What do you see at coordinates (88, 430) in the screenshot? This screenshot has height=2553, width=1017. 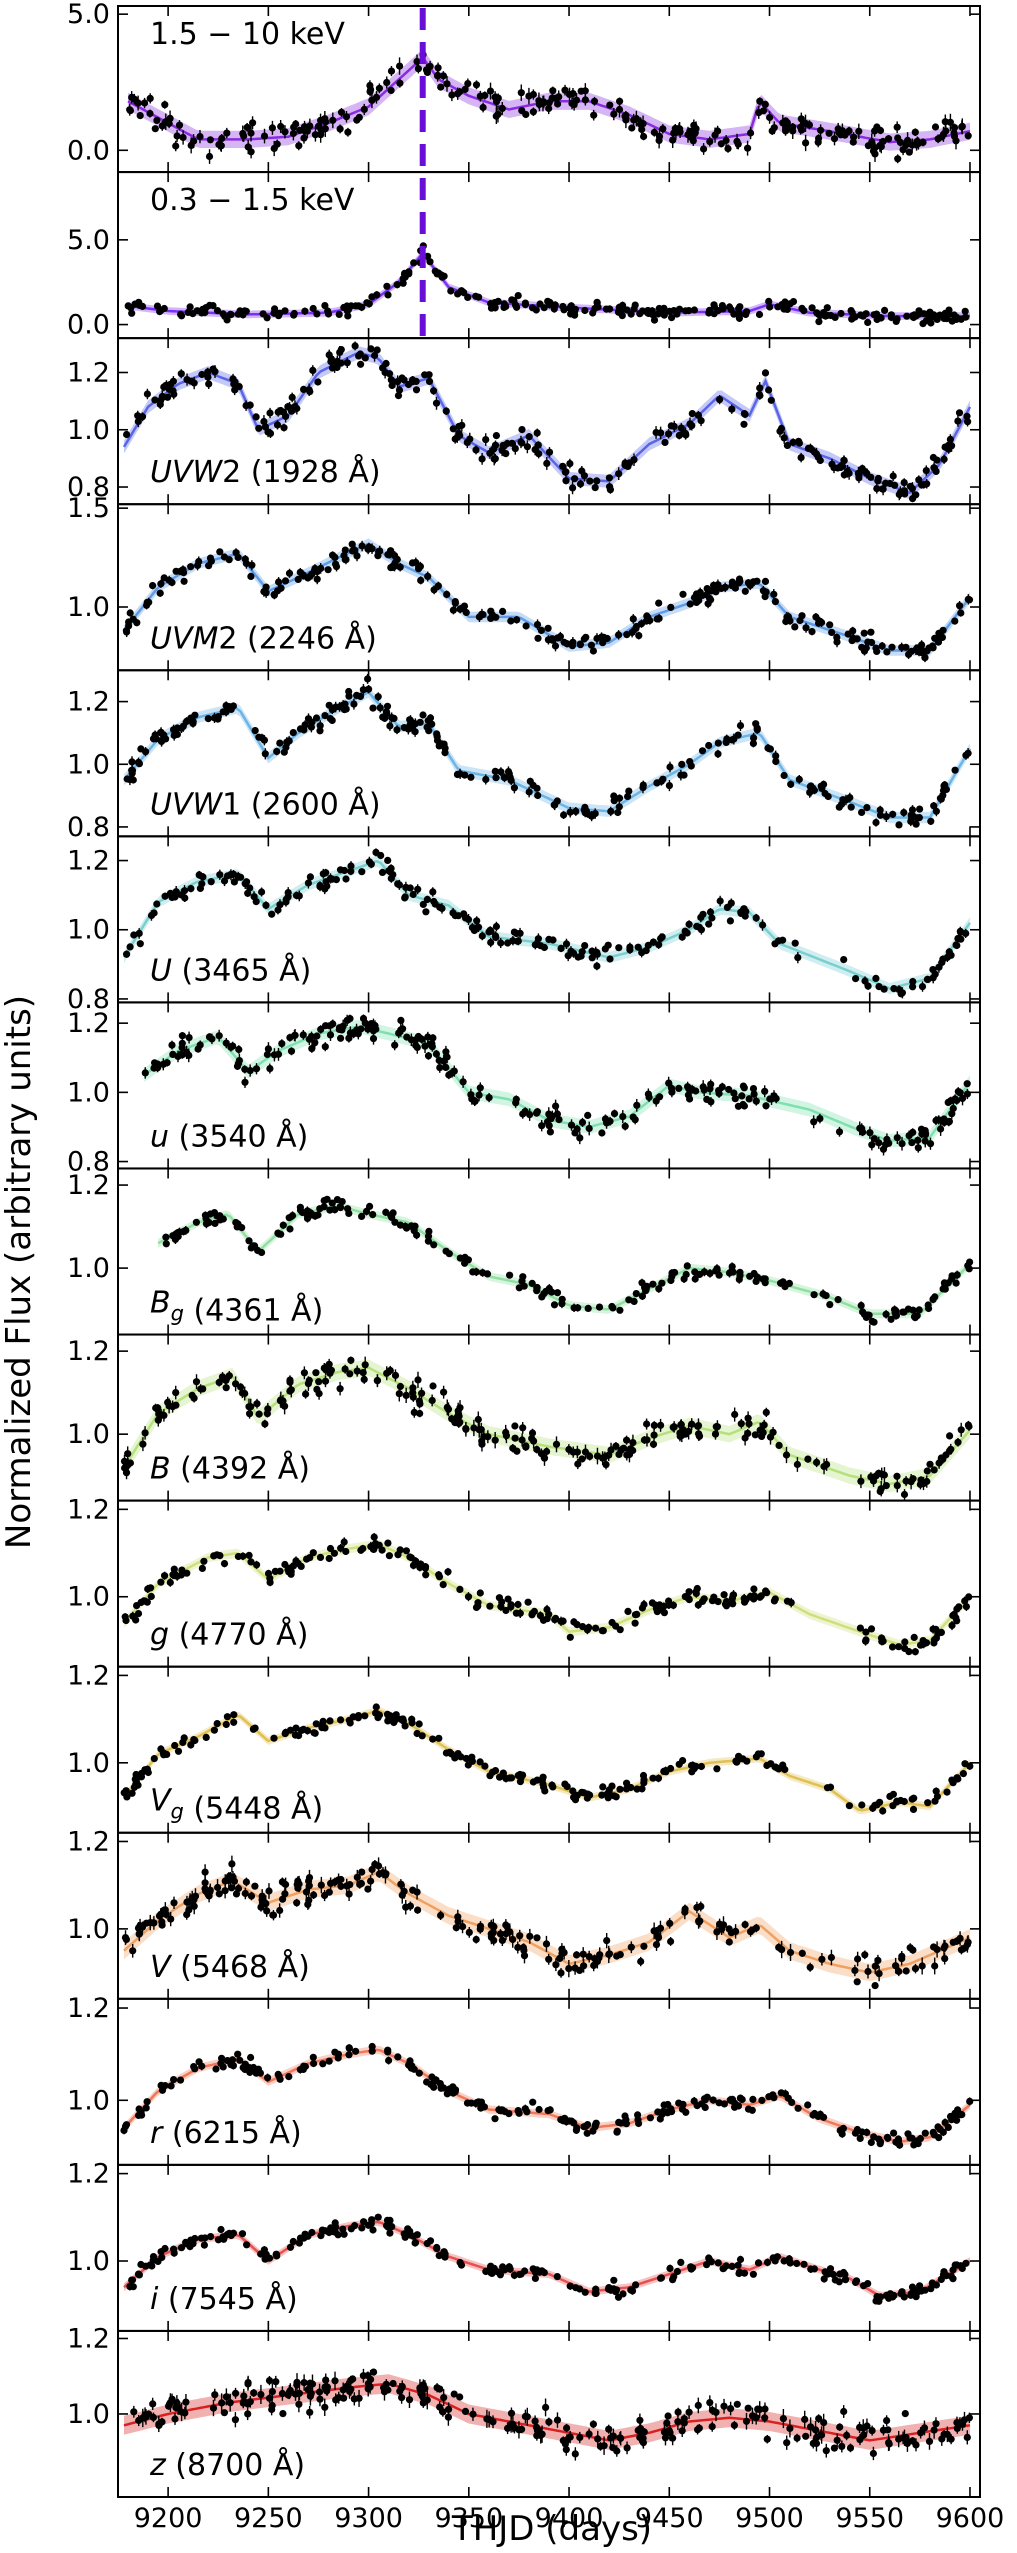 I see `y-tick-label: 1.0` at bounding box center [88, 430].